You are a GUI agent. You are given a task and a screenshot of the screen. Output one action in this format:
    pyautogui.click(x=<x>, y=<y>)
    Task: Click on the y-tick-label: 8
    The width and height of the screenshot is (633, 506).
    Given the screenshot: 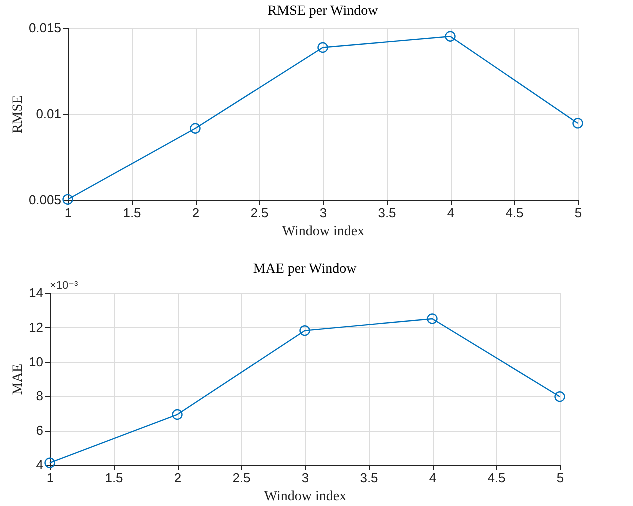 What is the action you would take?
    pyautogui.click(x=40, y=396)
    